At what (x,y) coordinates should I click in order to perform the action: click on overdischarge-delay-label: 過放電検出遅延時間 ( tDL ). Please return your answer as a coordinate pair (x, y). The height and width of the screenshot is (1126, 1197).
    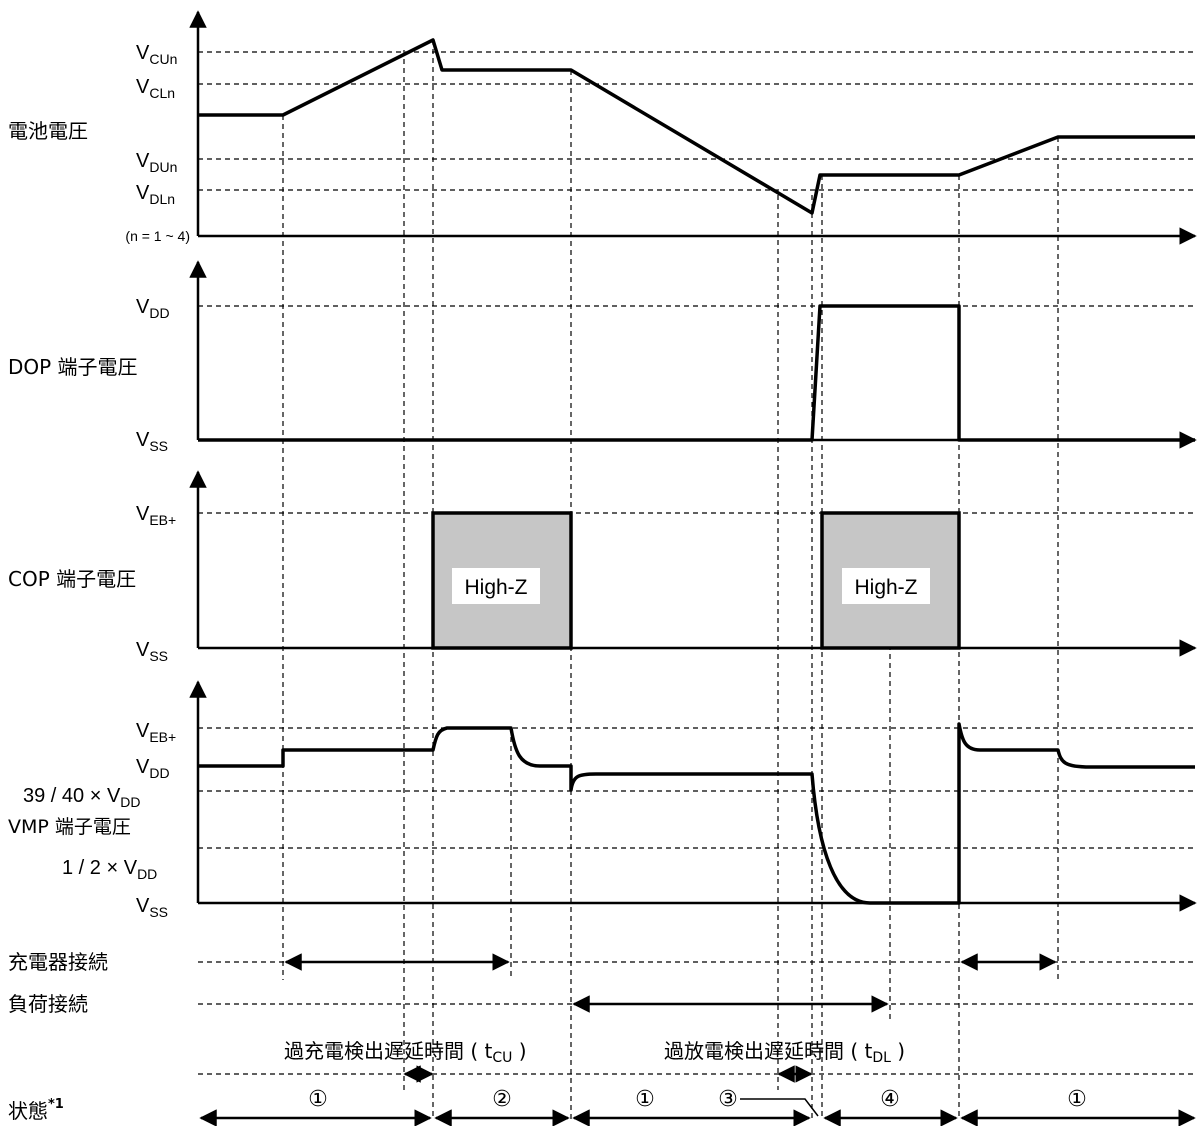
    Looking at the image, I should click on (784, 1052).